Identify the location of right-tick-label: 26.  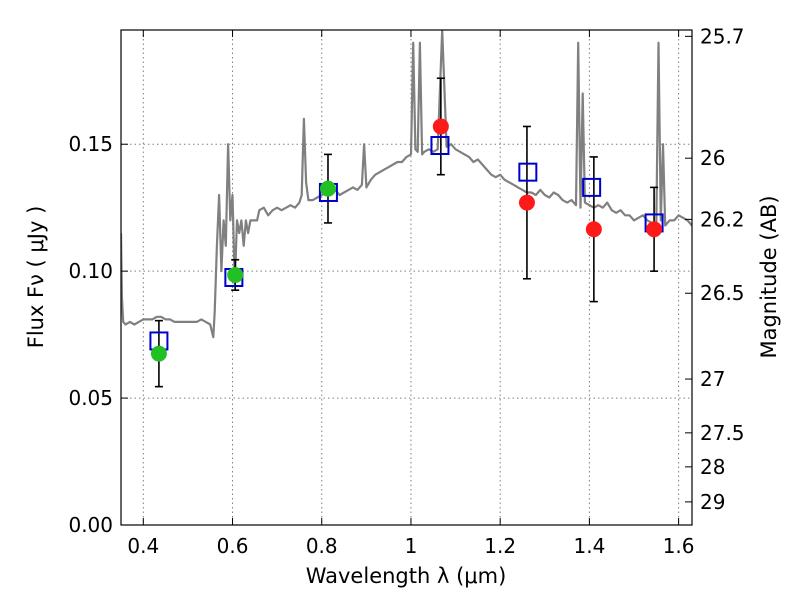
(712, 158).